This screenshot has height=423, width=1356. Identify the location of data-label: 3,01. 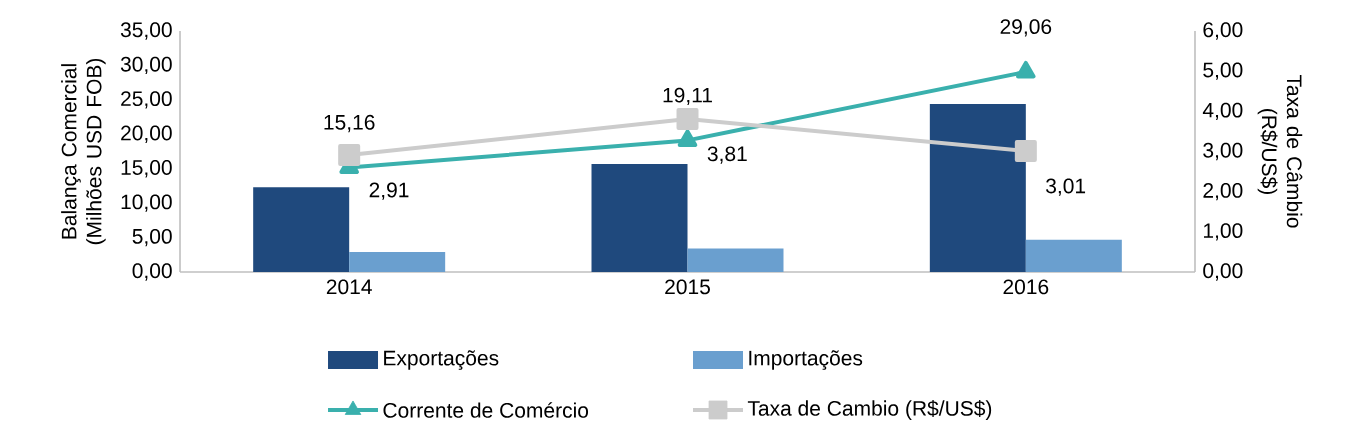
(1066, 187).